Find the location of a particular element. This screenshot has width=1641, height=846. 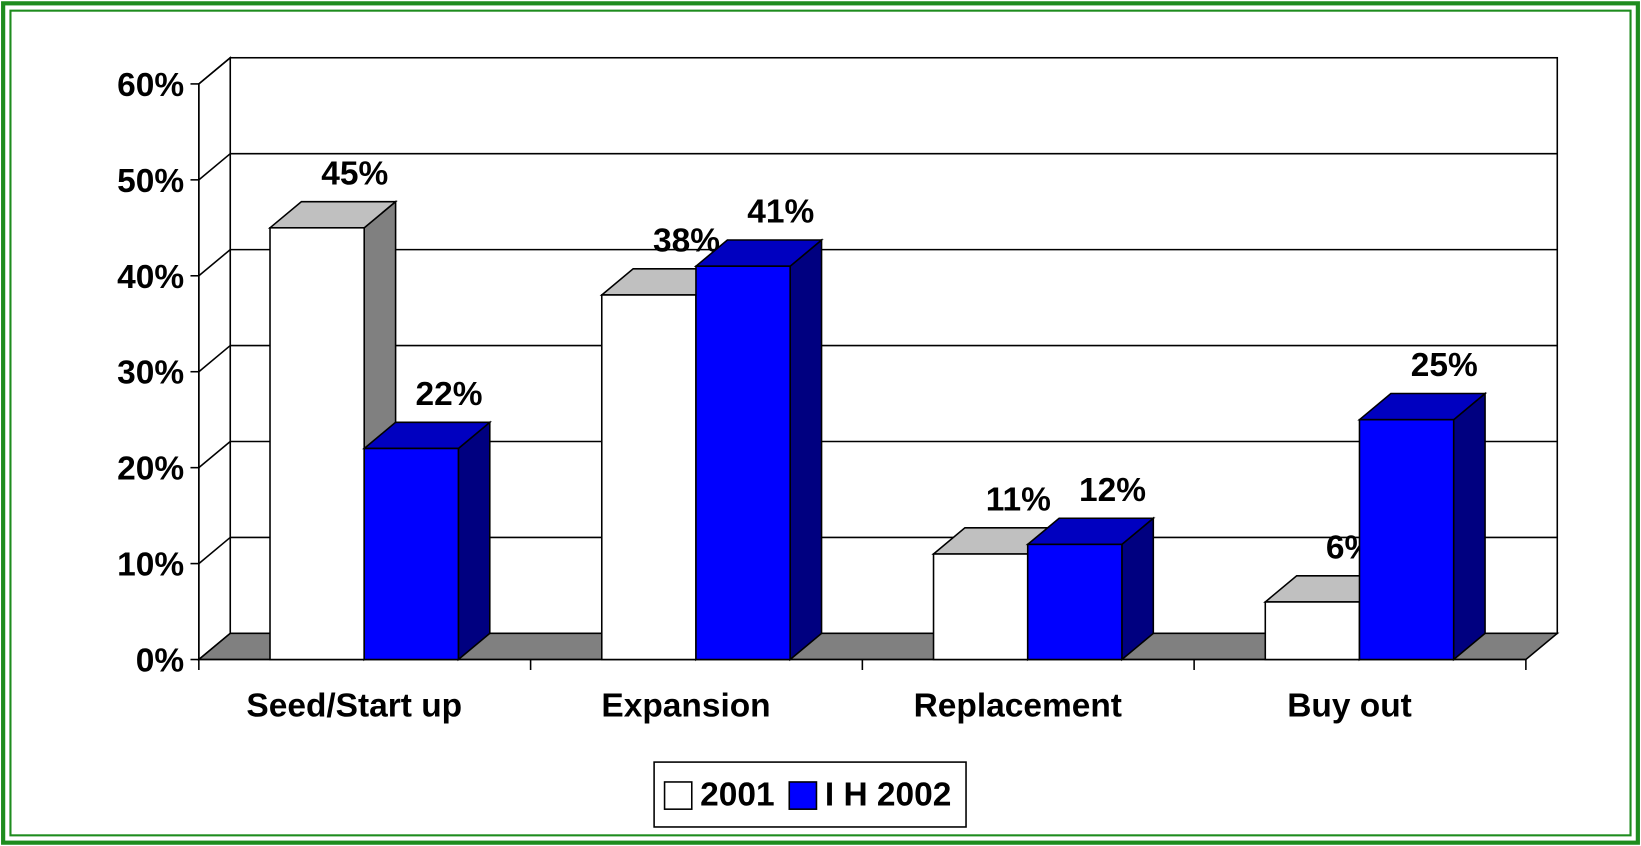

x-tick-label: Seed/Start up is located at coordinates (354, 706).